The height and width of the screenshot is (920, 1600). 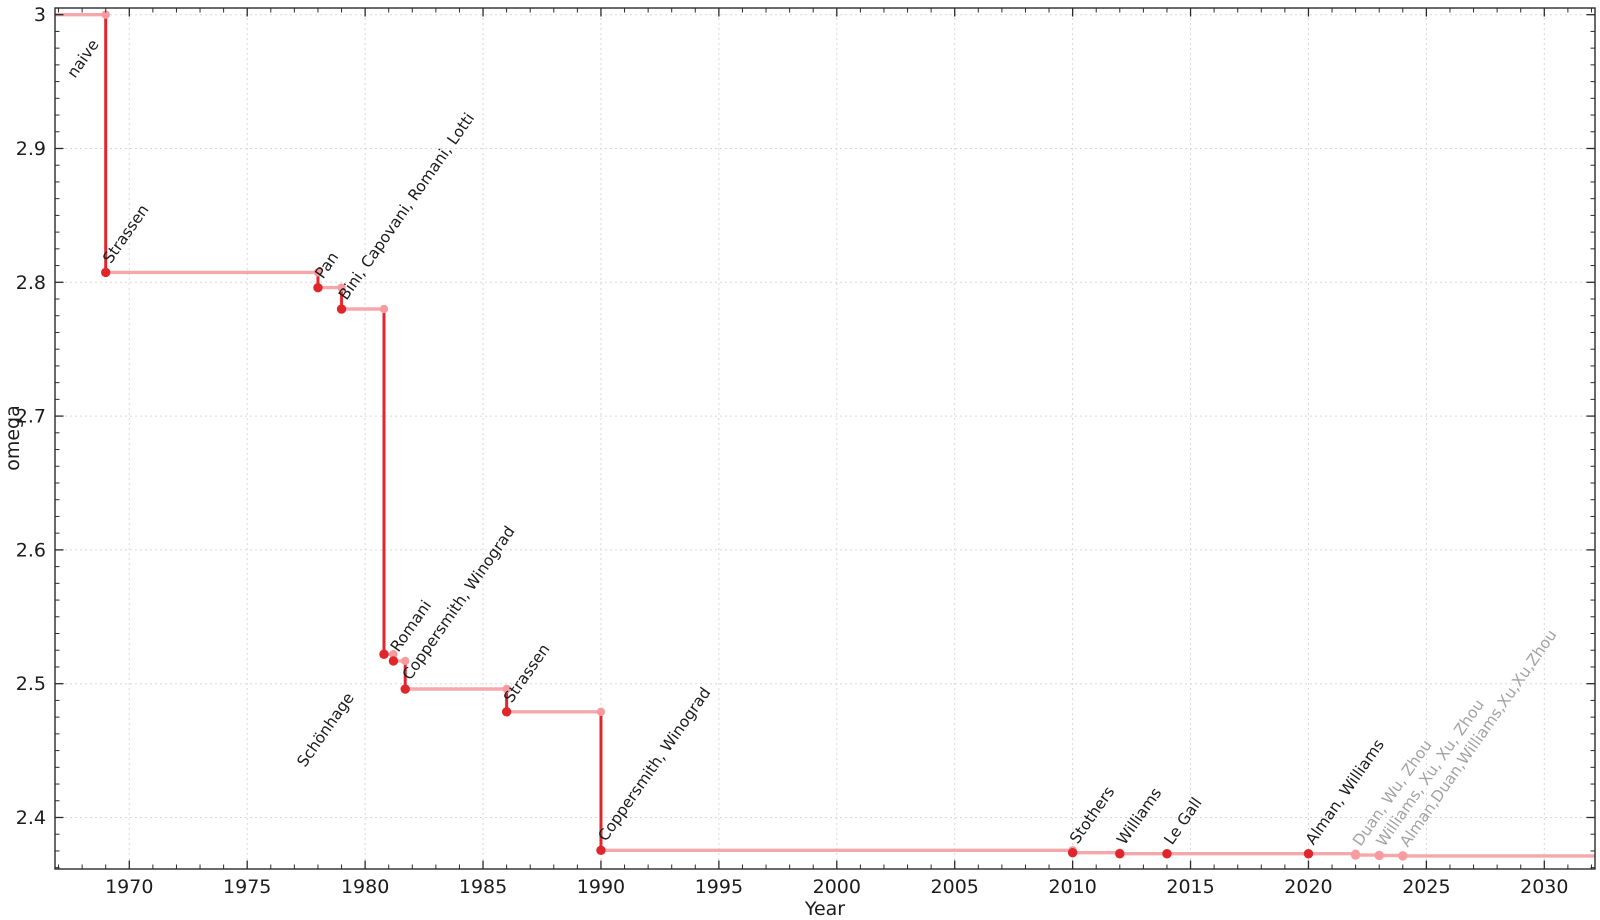 I want to click on x-tick-label: 2020, so click(x=1308, y=887).